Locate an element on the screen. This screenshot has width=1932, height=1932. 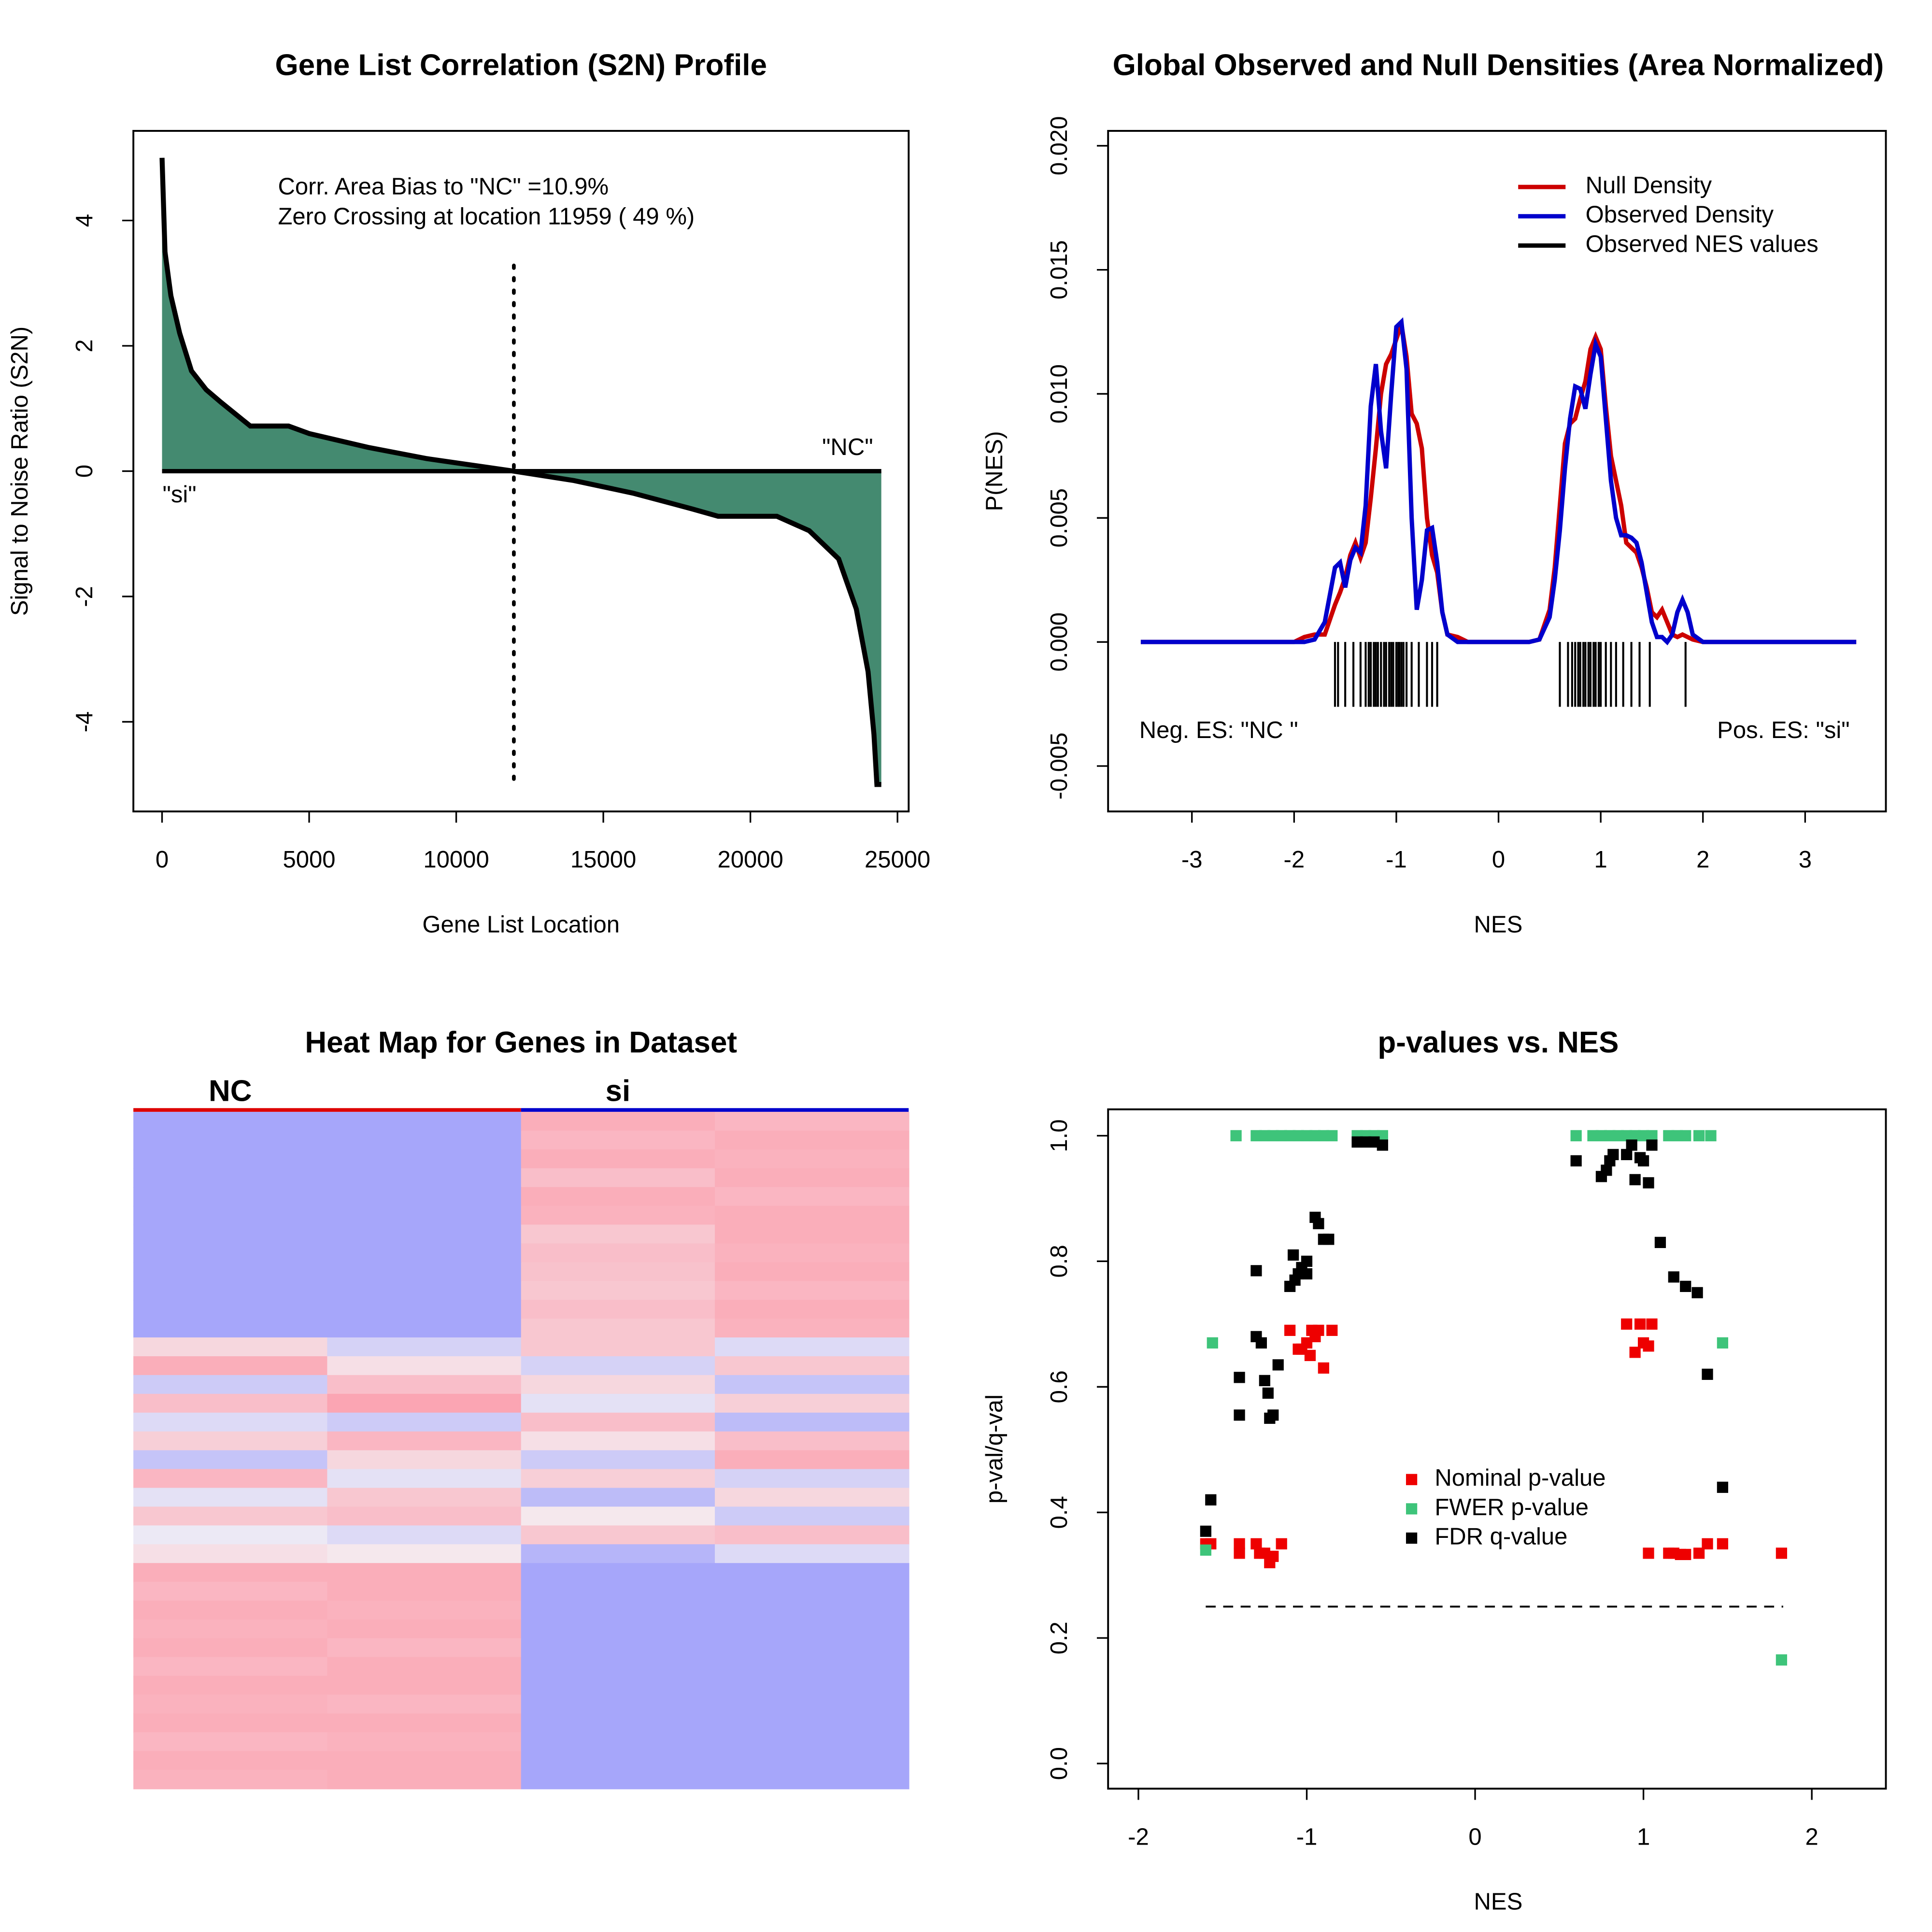
y-tick-label: 0.010 is located at coordinates (1059, 394).